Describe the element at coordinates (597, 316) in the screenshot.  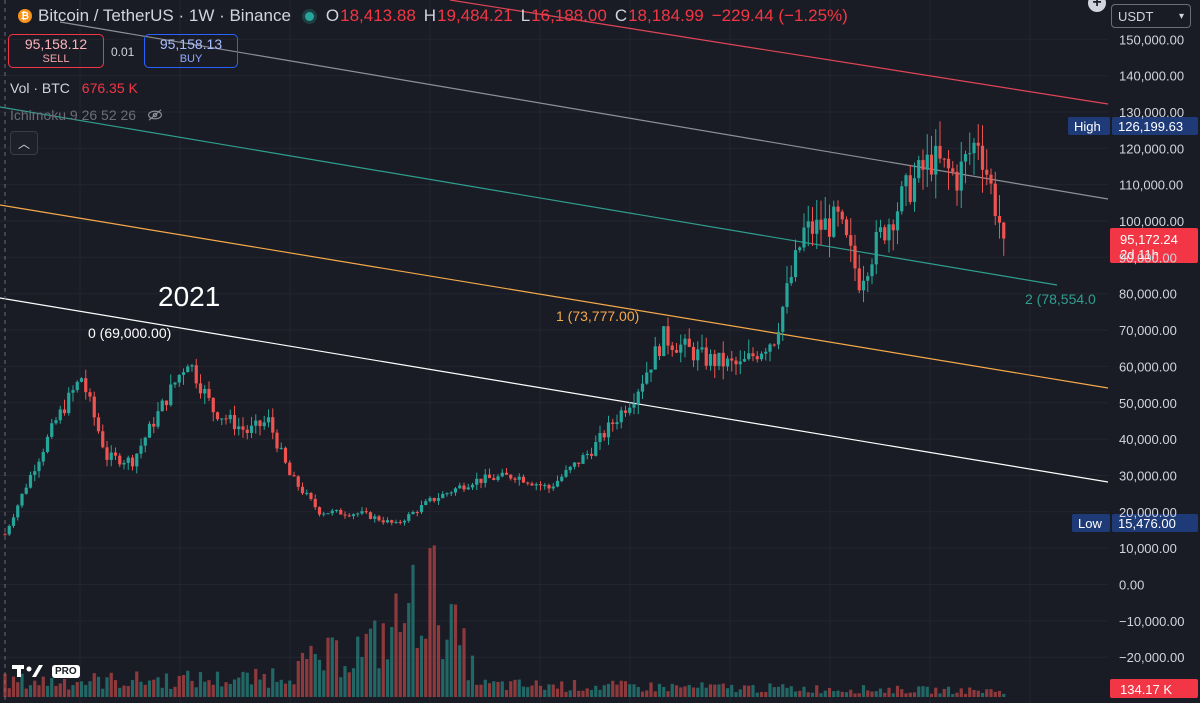
I see `fib-1-label: 1 (73,777.00)` at that location.